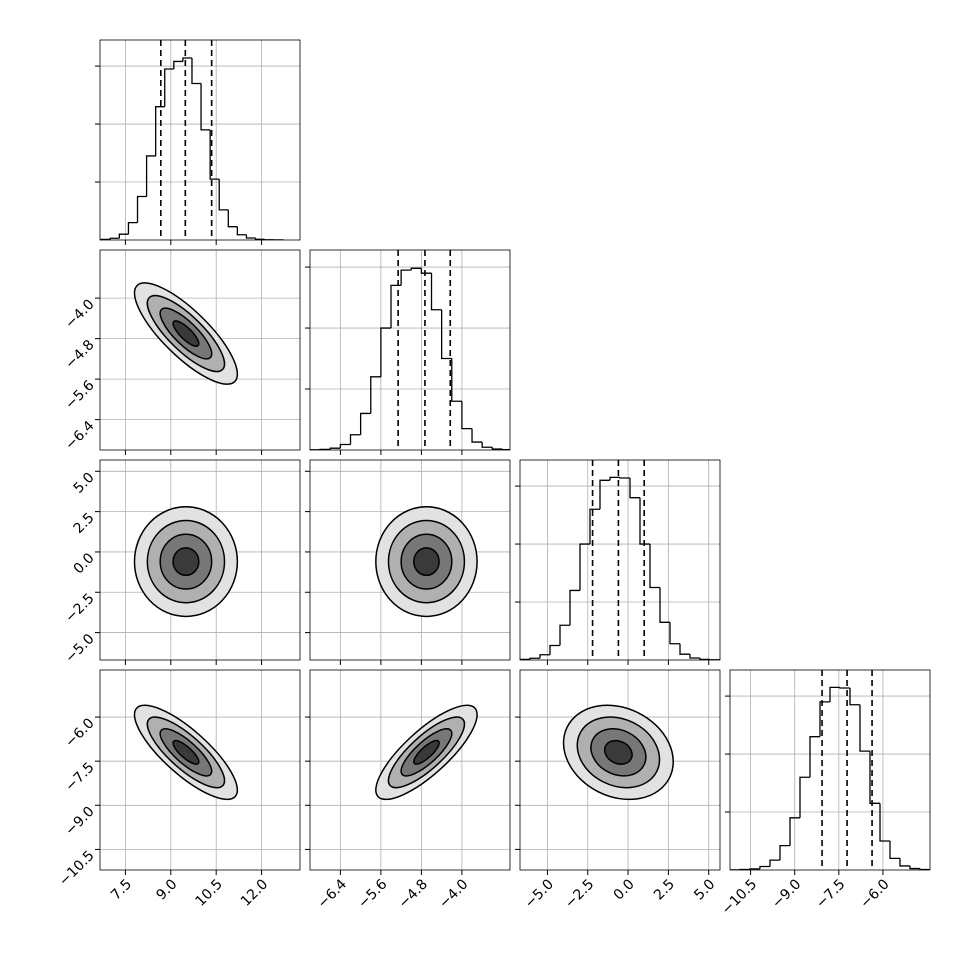 The image size is (970, 970). I want to click on x-tick-label: 12.0, so click(254, 892).